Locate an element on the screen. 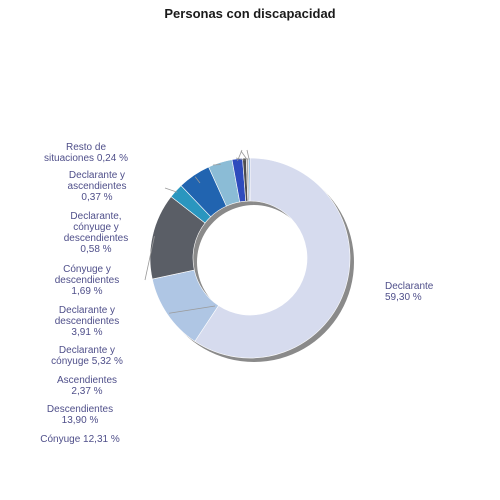 This screenshot has width=500, height=500. slice-label-4: Declarante y cónyuge 5,32 % is located at coordinates (87, 356).